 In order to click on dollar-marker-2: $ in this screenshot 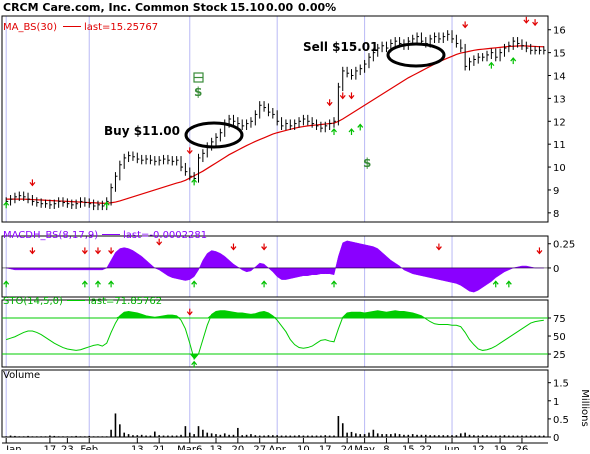, I will do `click(367, 163)`.